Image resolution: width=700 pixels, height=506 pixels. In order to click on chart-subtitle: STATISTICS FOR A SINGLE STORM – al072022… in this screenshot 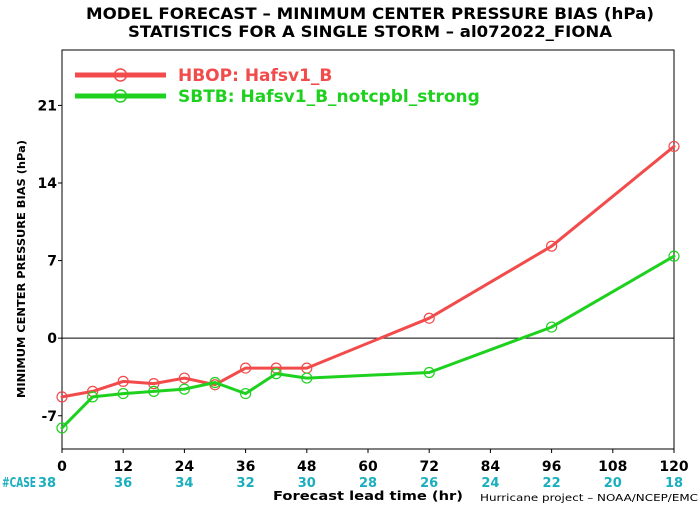, I will do `click(370, 31)`.